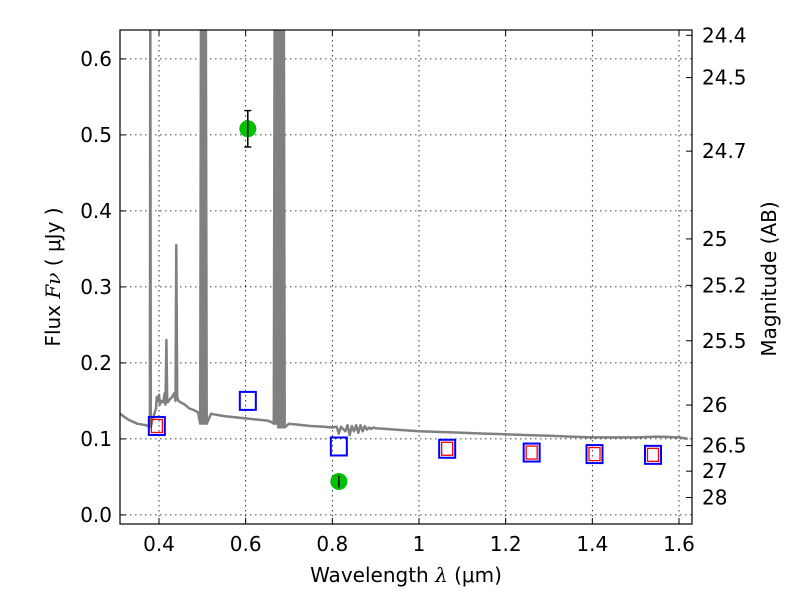 This screenshot has height=600, width=800. Describe the element at coordinates (714, 497) in the screenshot. I see `magnitude-tick-label: 28` at that location.